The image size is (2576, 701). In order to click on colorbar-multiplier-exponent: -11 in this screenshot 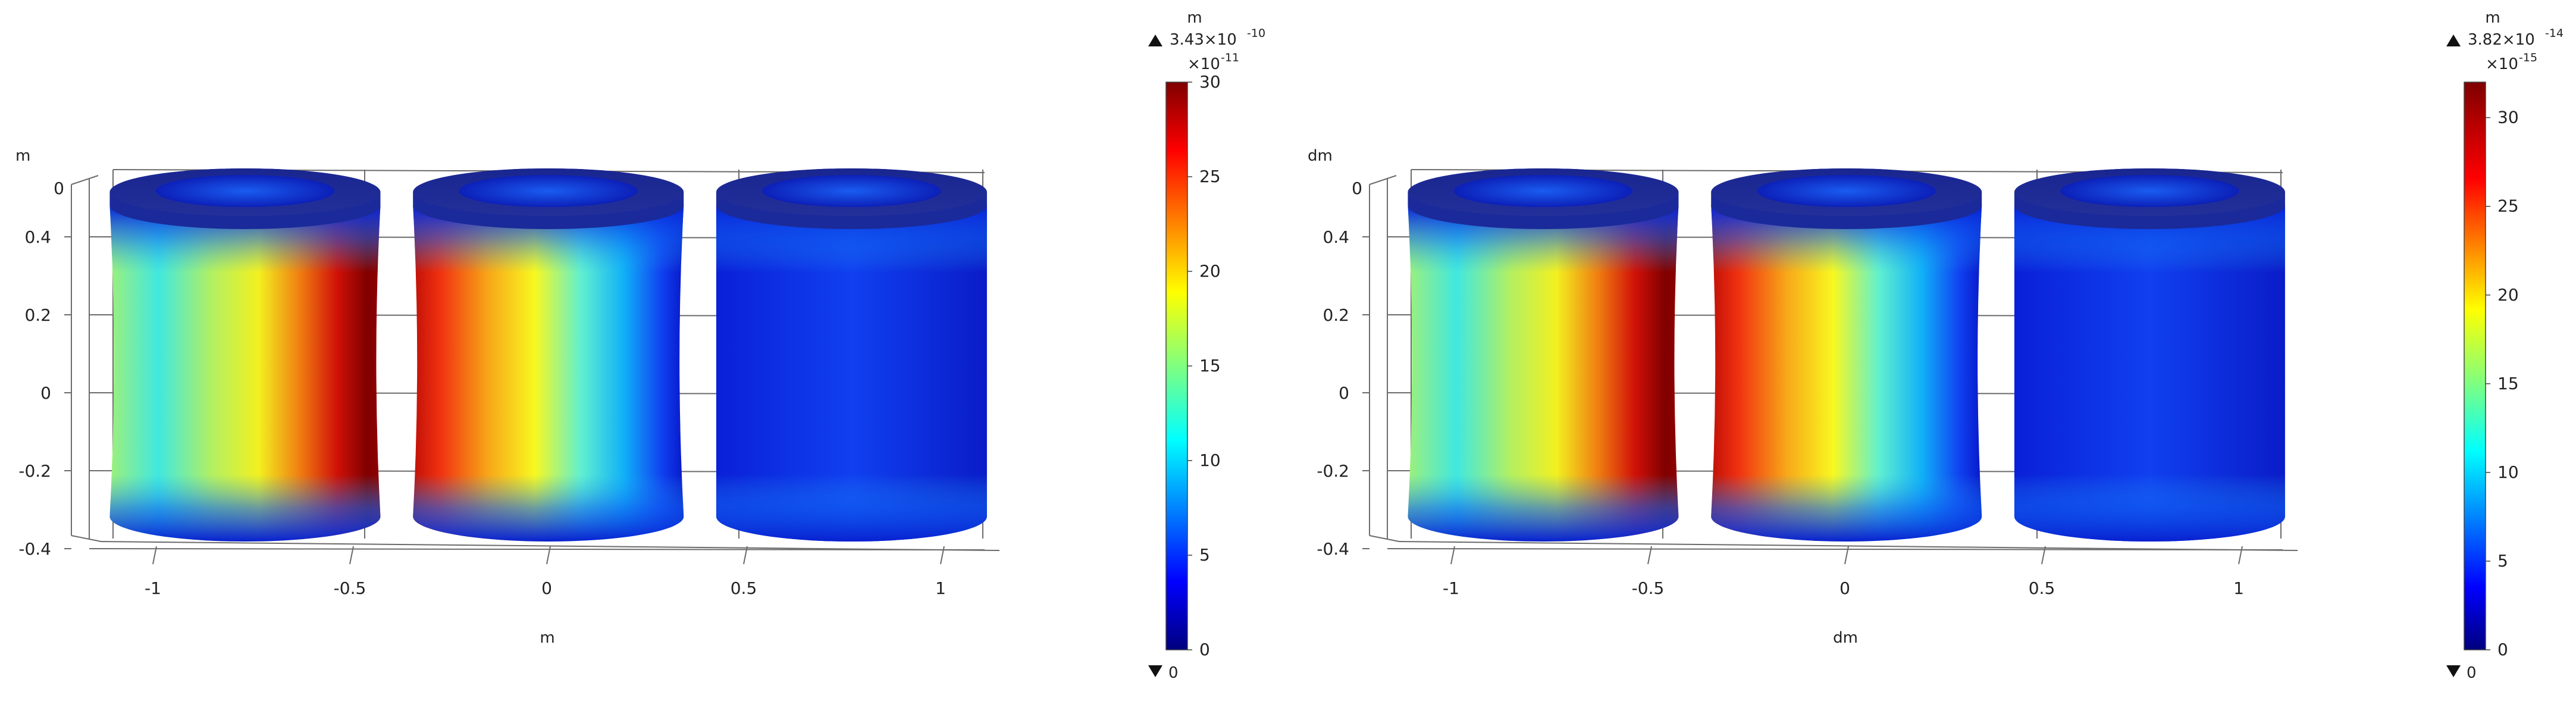, I will do `click(1230, 57)`.